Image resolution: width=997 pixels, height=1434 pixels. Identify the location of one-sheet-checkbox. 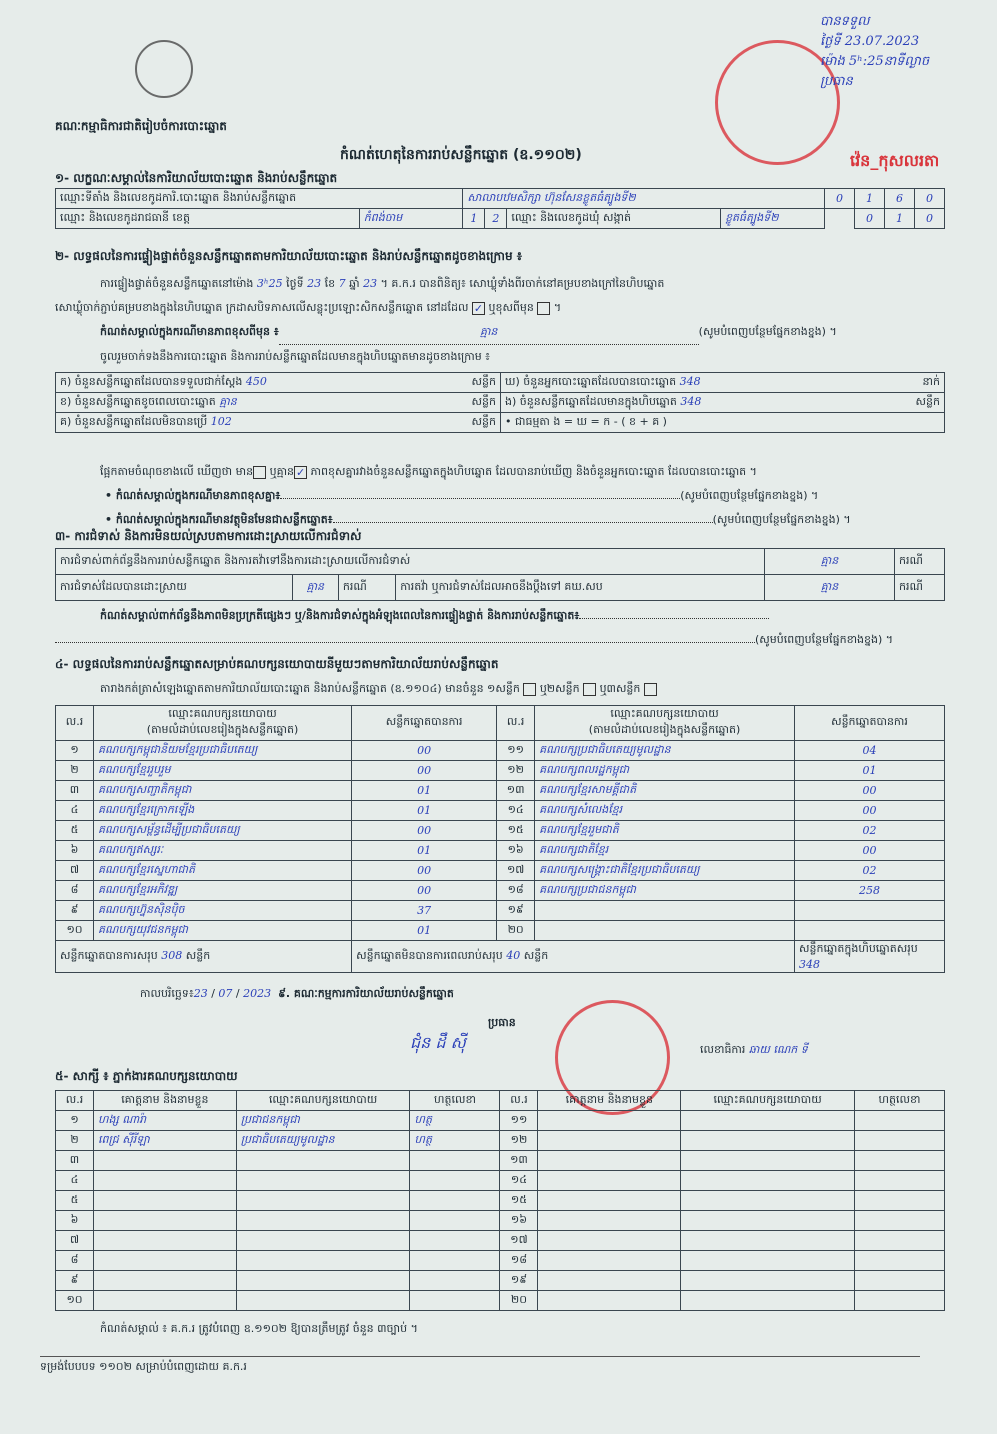
(530, 689).